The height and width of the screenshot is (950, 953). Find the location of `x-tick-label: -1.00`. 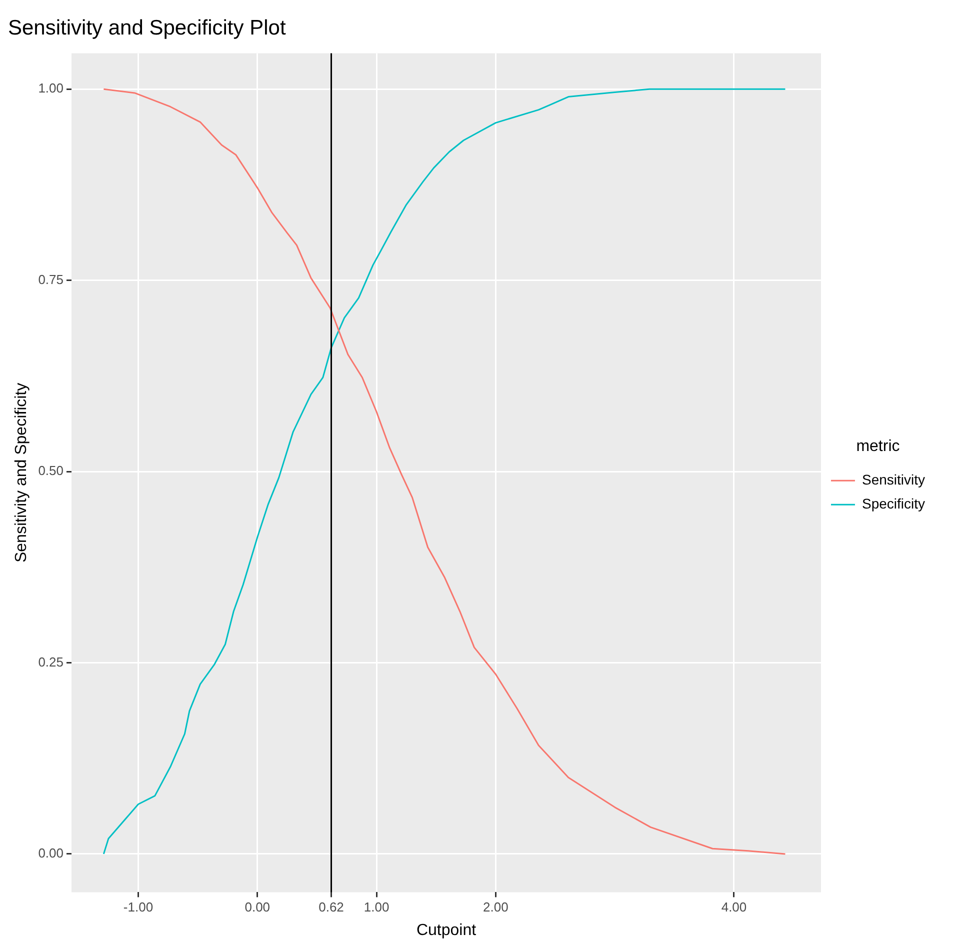

x-tick-label: -1.00 is located at coordinates (138, 907).